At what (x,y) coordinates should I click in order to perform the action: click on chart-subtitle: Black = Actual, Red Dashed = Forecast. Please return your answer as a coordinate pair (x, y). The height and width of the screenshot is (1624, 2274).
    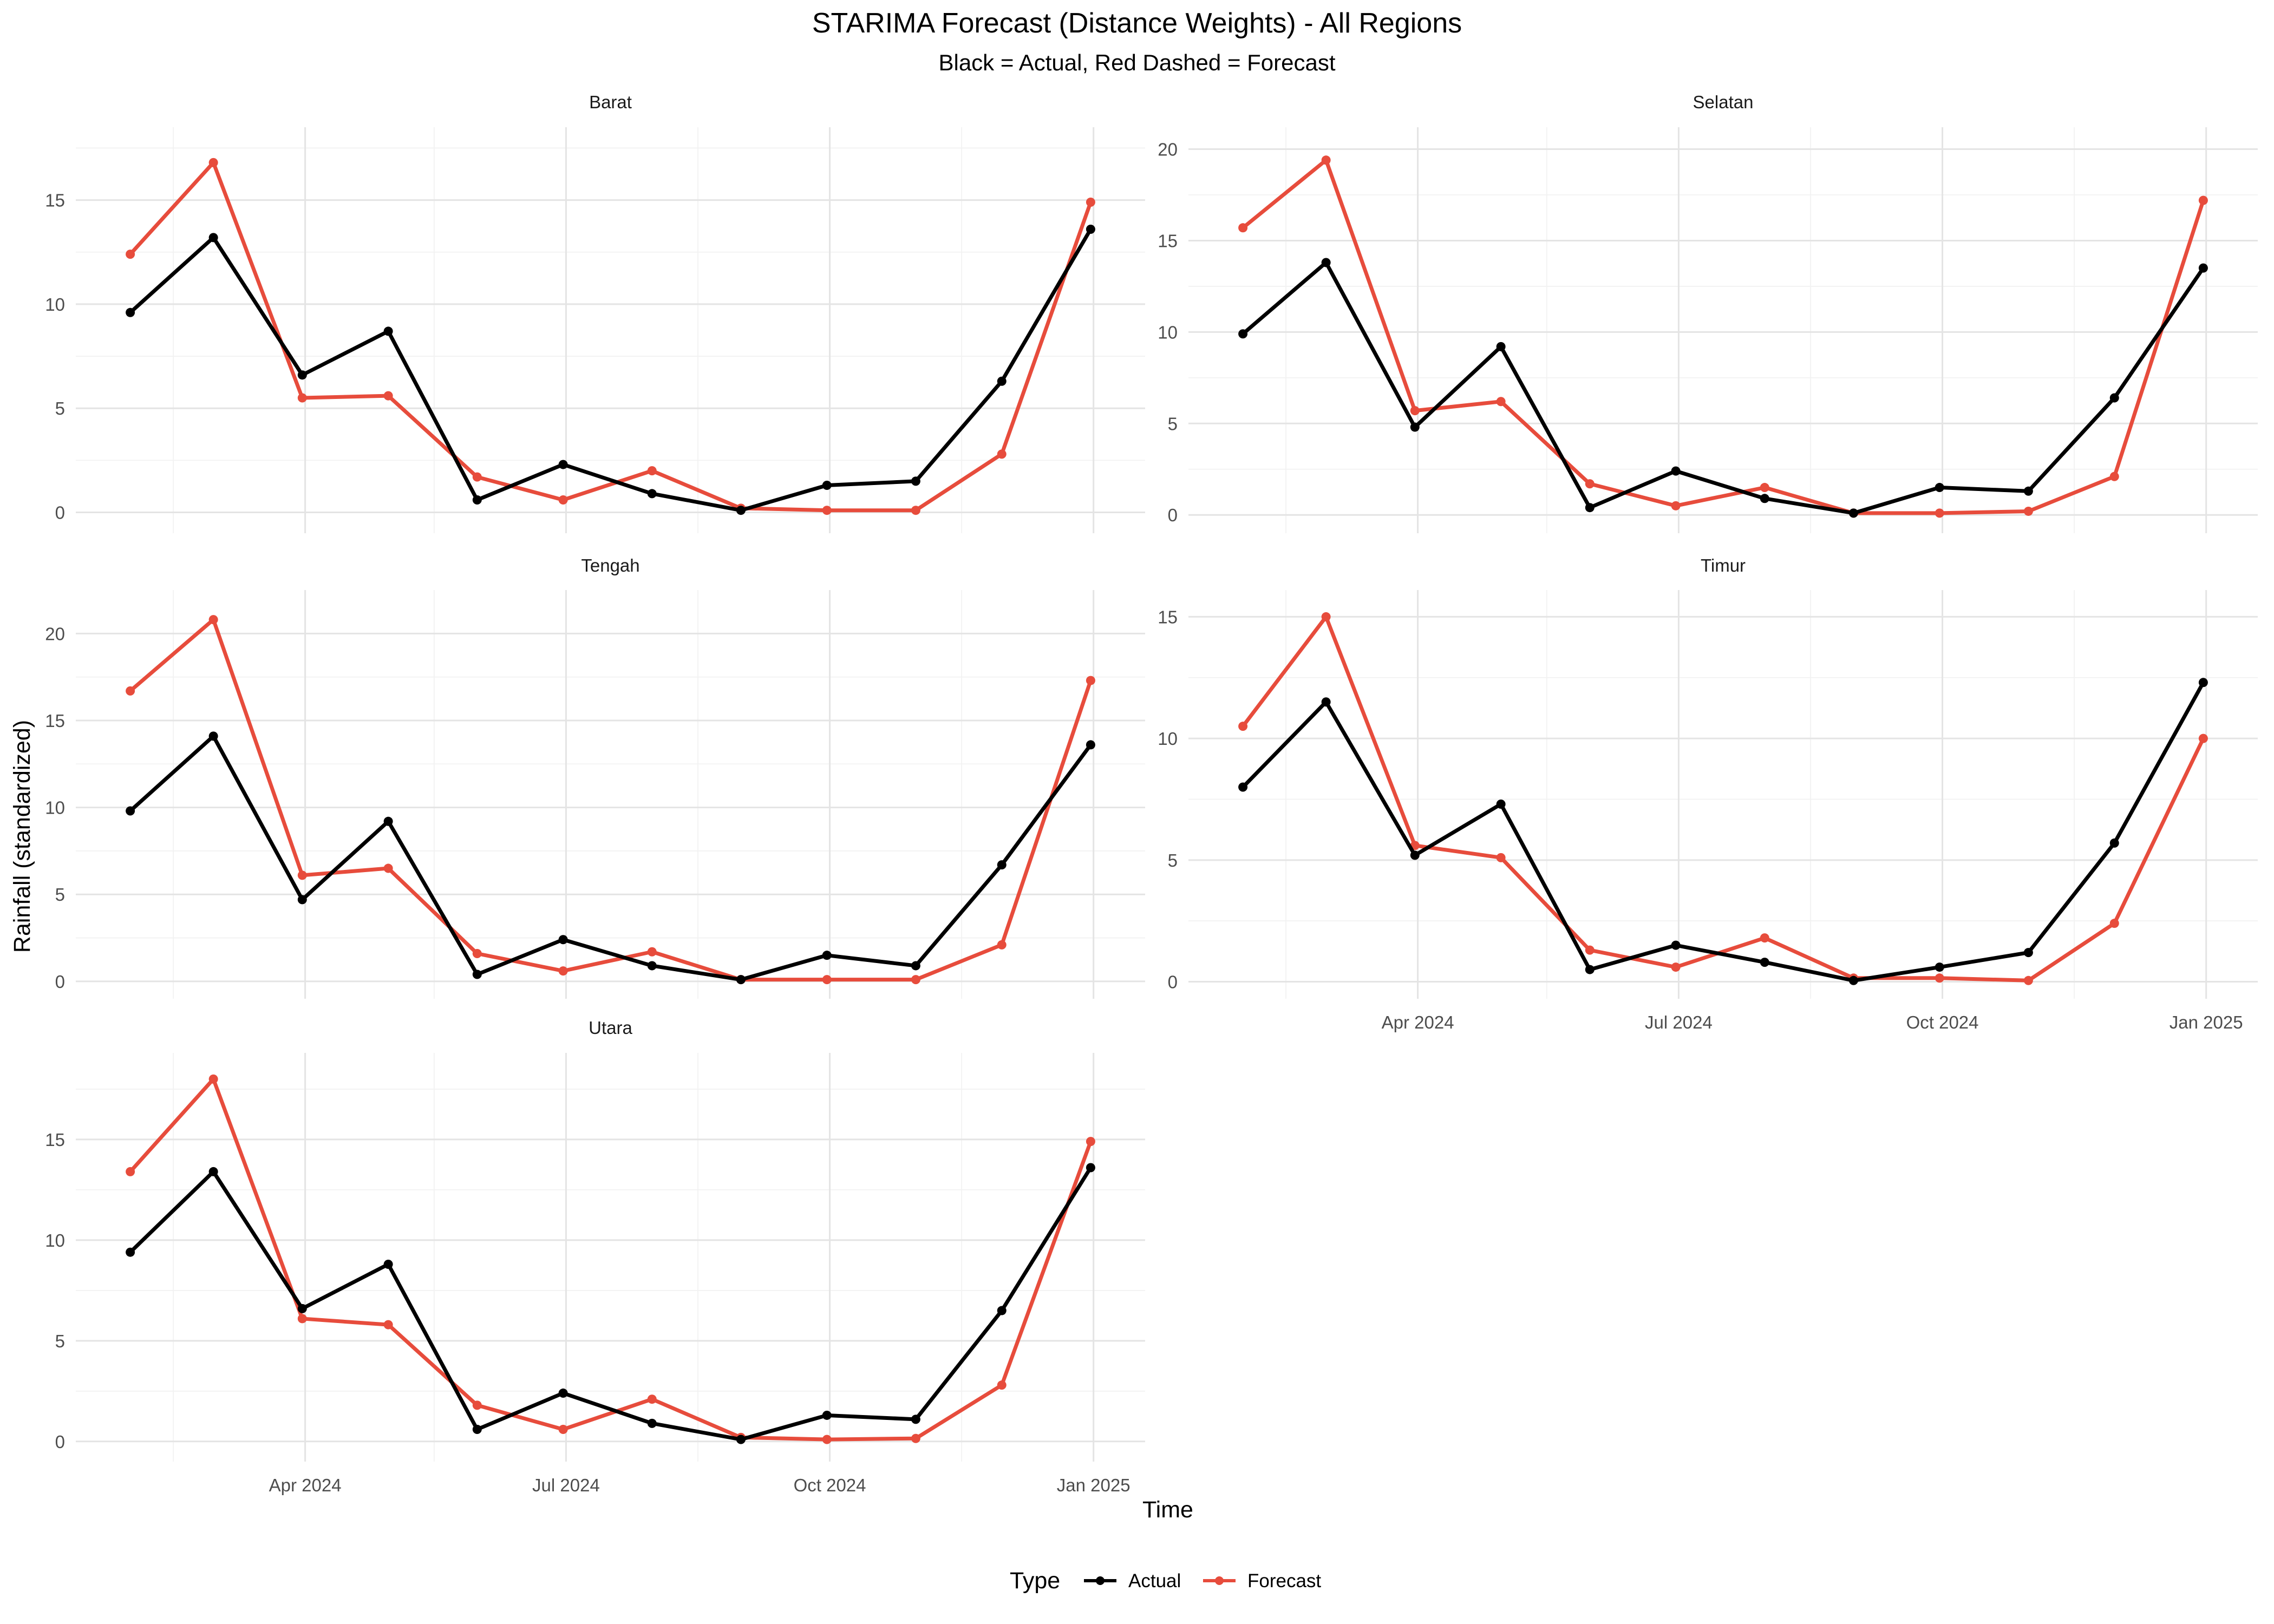
    Looking at the image, I should click on (1137, 62).